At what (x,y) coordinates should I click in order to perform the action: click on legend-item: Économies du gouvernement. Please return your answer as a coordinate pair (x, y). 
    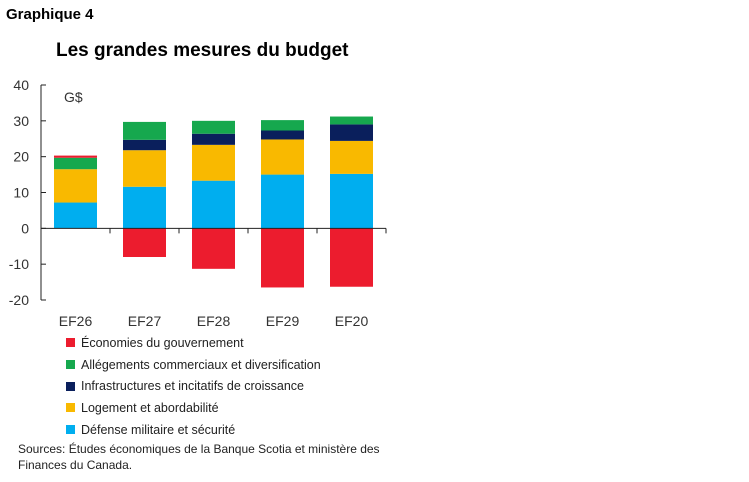
    Looking at the image, I should click on (193, 343).